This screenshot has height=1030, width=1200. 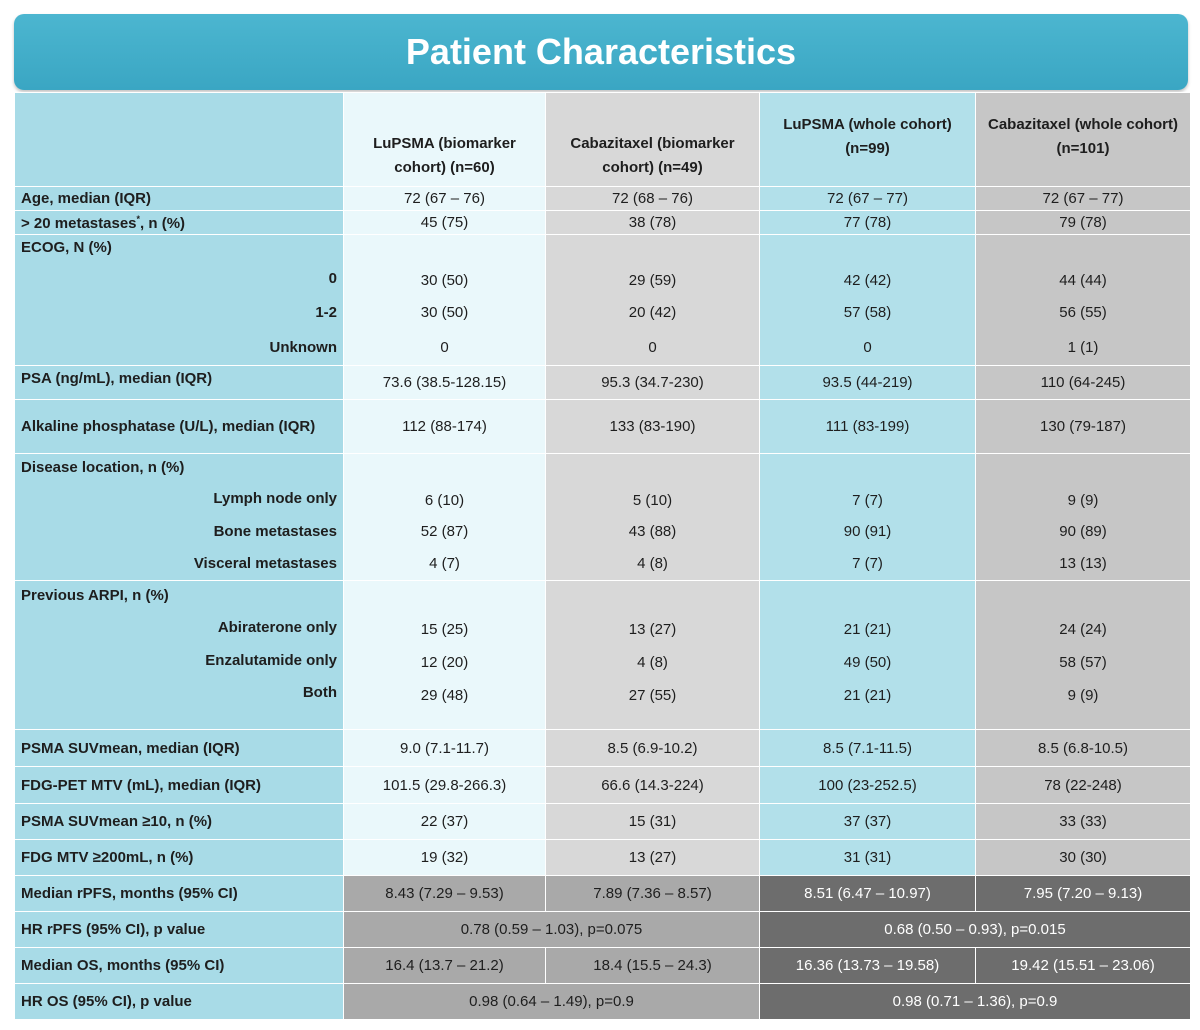 What do you see at coordinates (179, 785) in the screenshot?
I see `row-label: FDG-PET MTV (mL), median (IQR)` at bounding box center [179, 785].